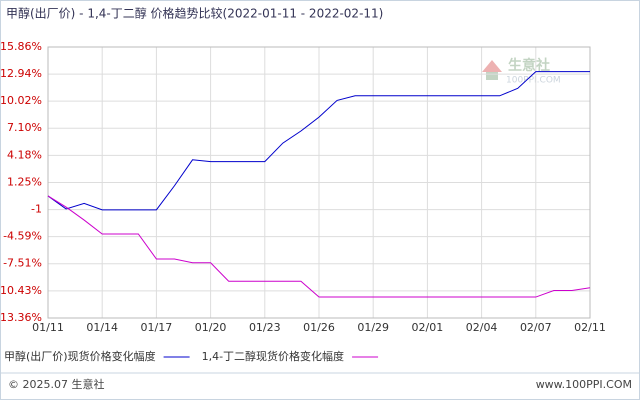 The height and width of the screenshot is (400, 640). What do you see at coordinates (211, 327) in the screenshot?
I see `x-tick-label: 01/20` at bounding box center [211, 327].